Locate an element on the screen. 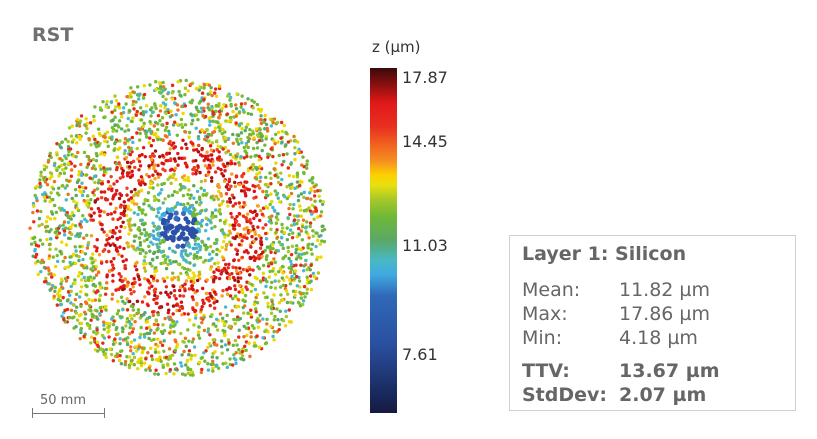  stat-min: Min: 4.18 µm is located at coordinates (610, 338).